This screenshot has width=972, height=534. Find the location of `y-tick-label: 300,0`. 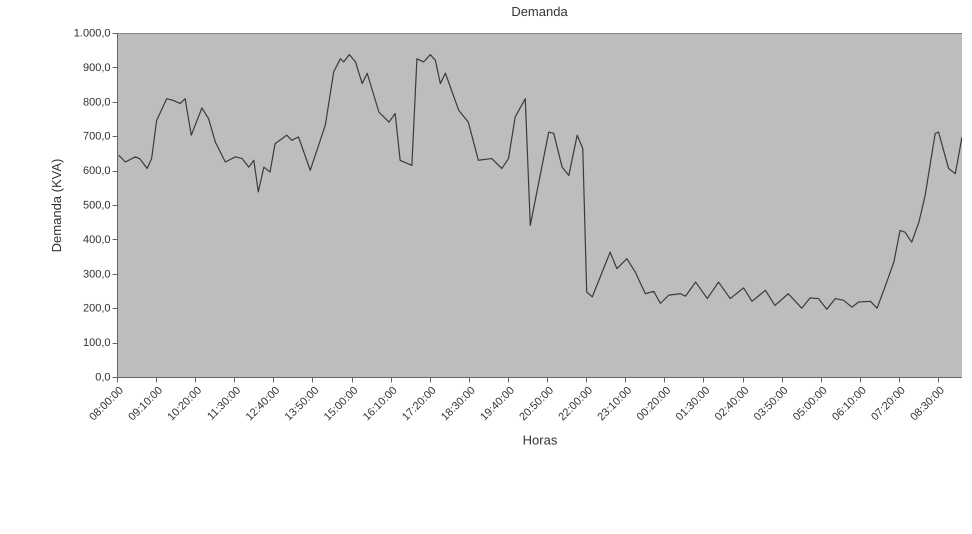

y-tick-label: 300,0 is located at coordinates (96, 274).